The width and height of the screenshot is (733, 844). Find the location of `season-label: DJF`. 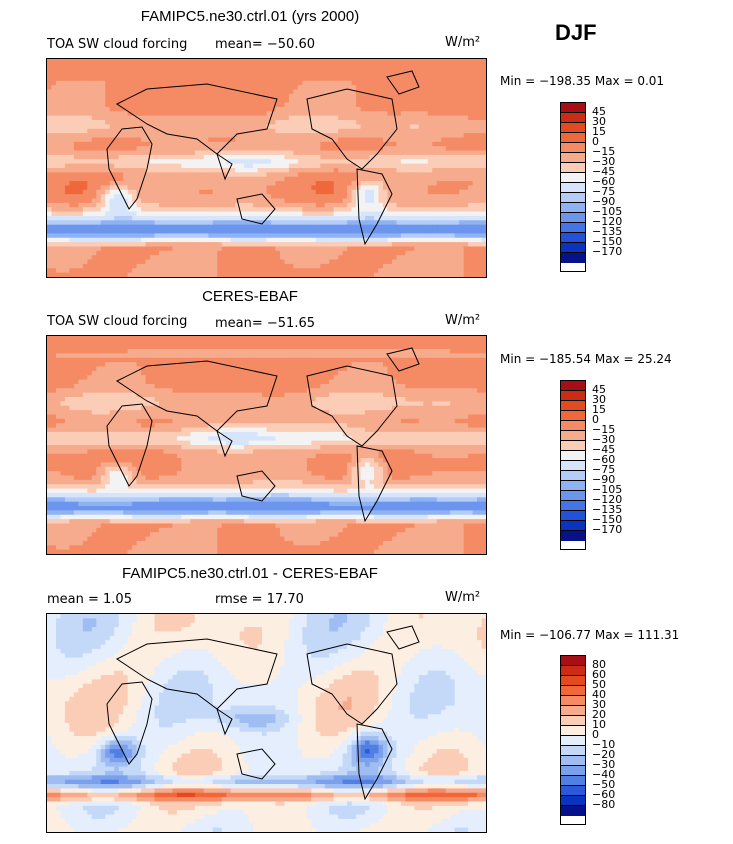

season-label: DJF is located at coordinates (576, 32).